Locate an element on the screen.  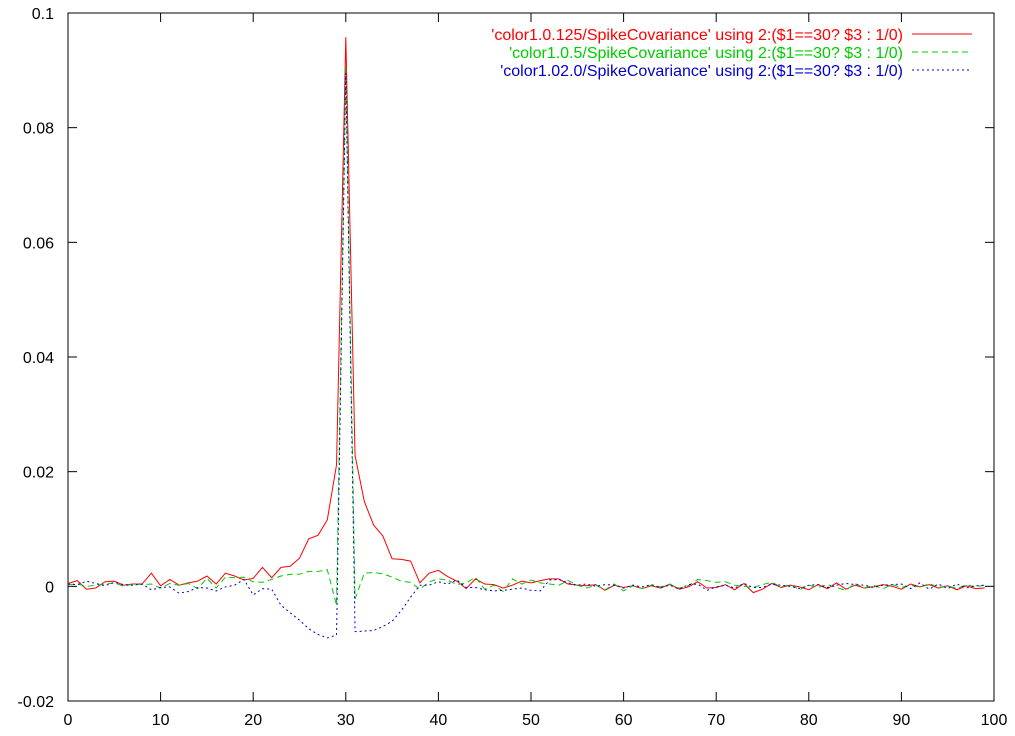
x-tick-label: 60 is located at coordinates (624, 720).